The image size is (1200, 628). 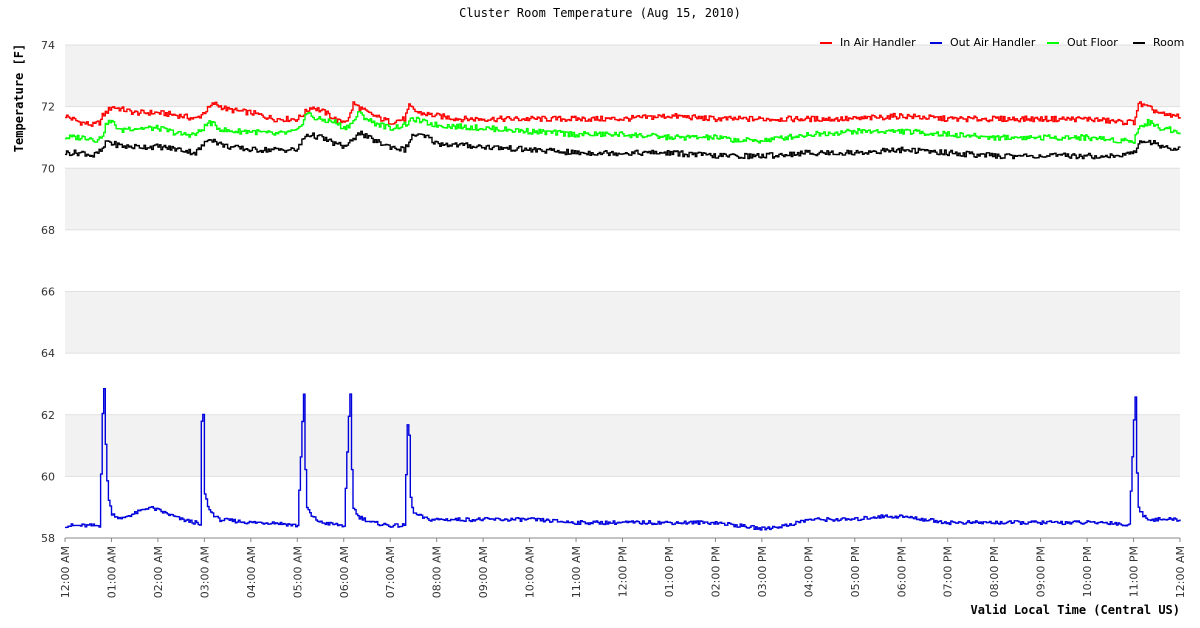 What do you see at coordinates (623, 114) in the screenshot?
I see `series-line-in-air-handler` at bounding box center [623, 114].